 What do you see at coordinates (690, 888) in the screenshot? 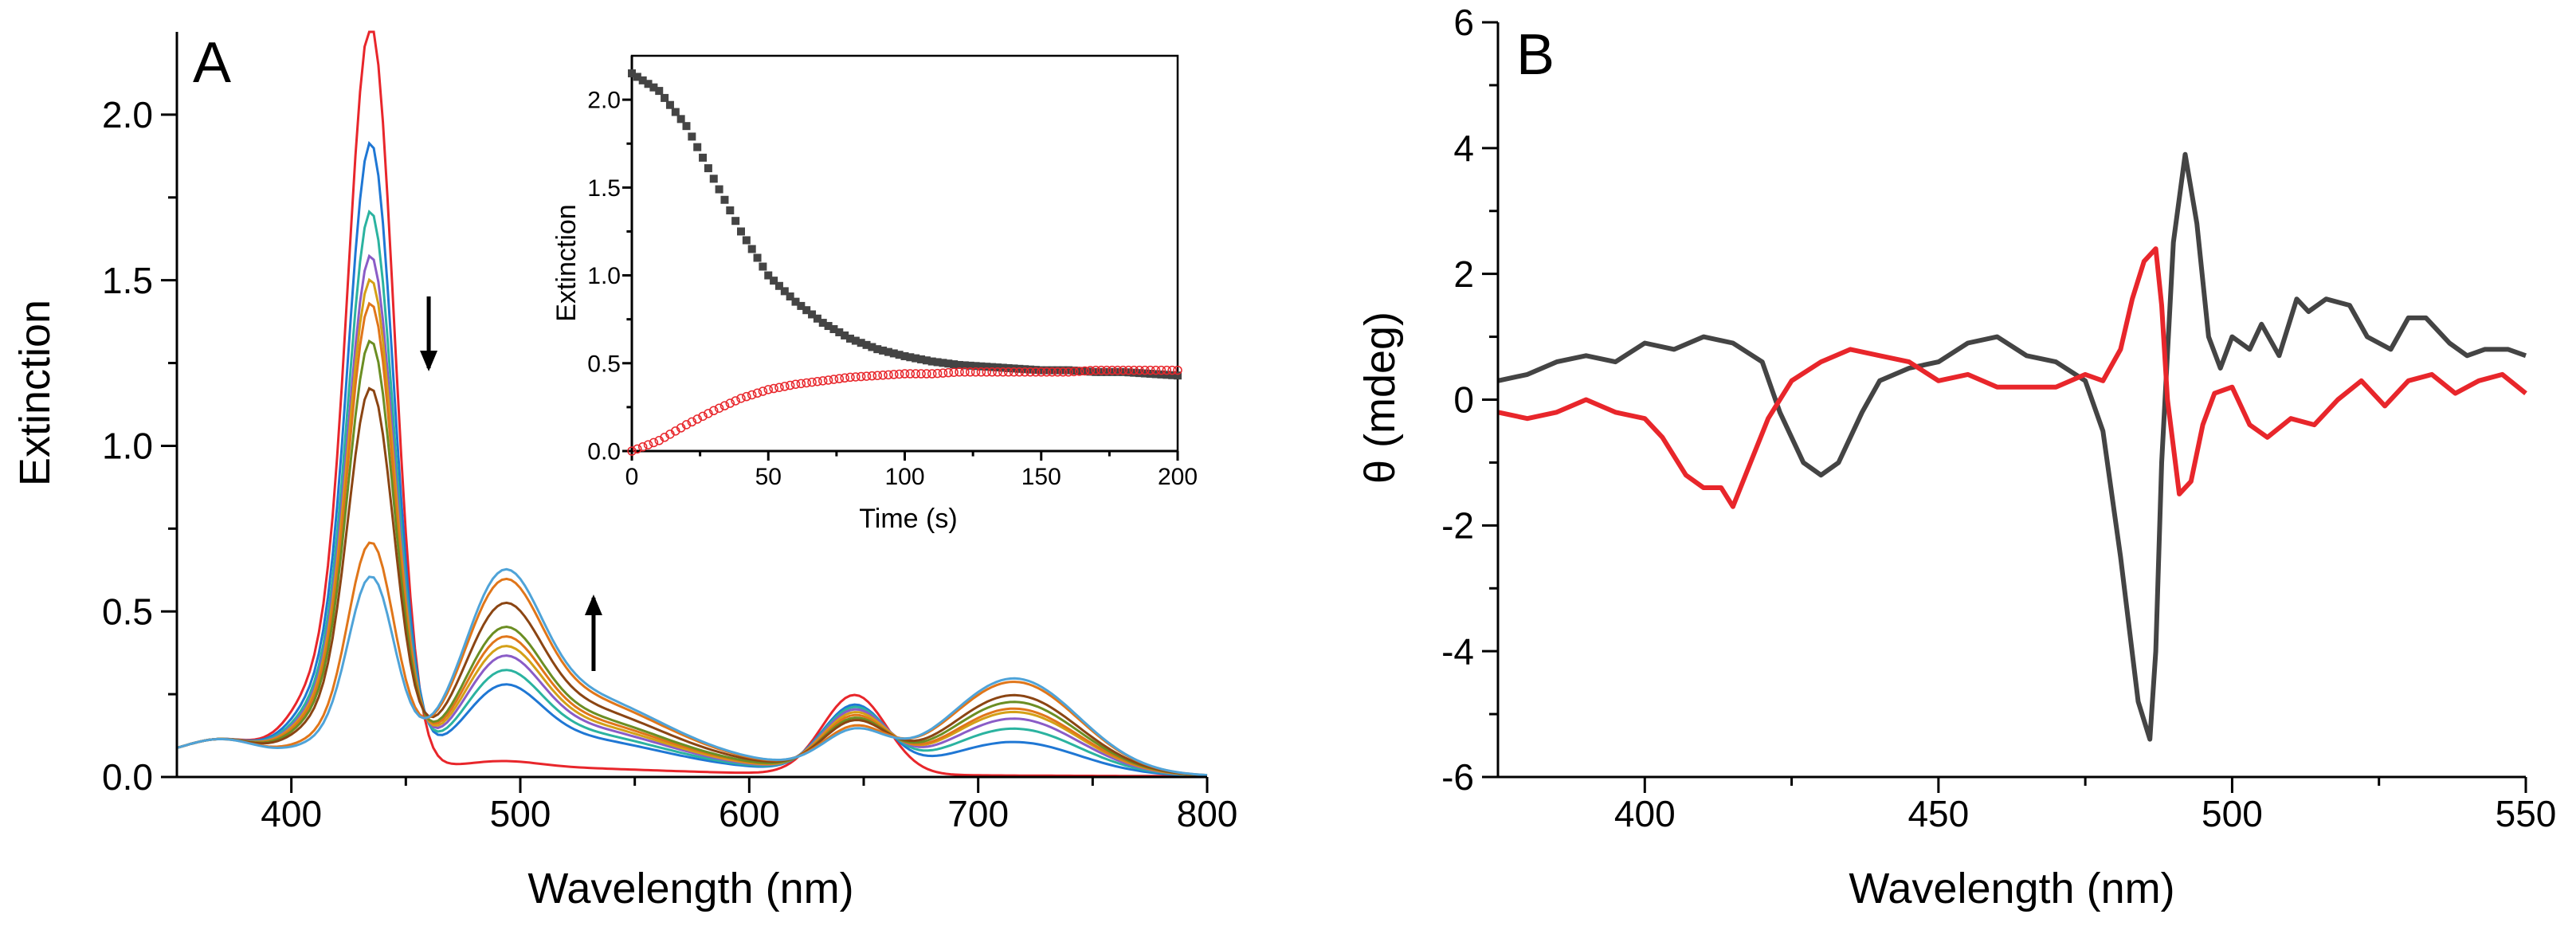
I see `panel-a-x-axis-title: Wavelength (nm)` at bounding box center [690, 888].